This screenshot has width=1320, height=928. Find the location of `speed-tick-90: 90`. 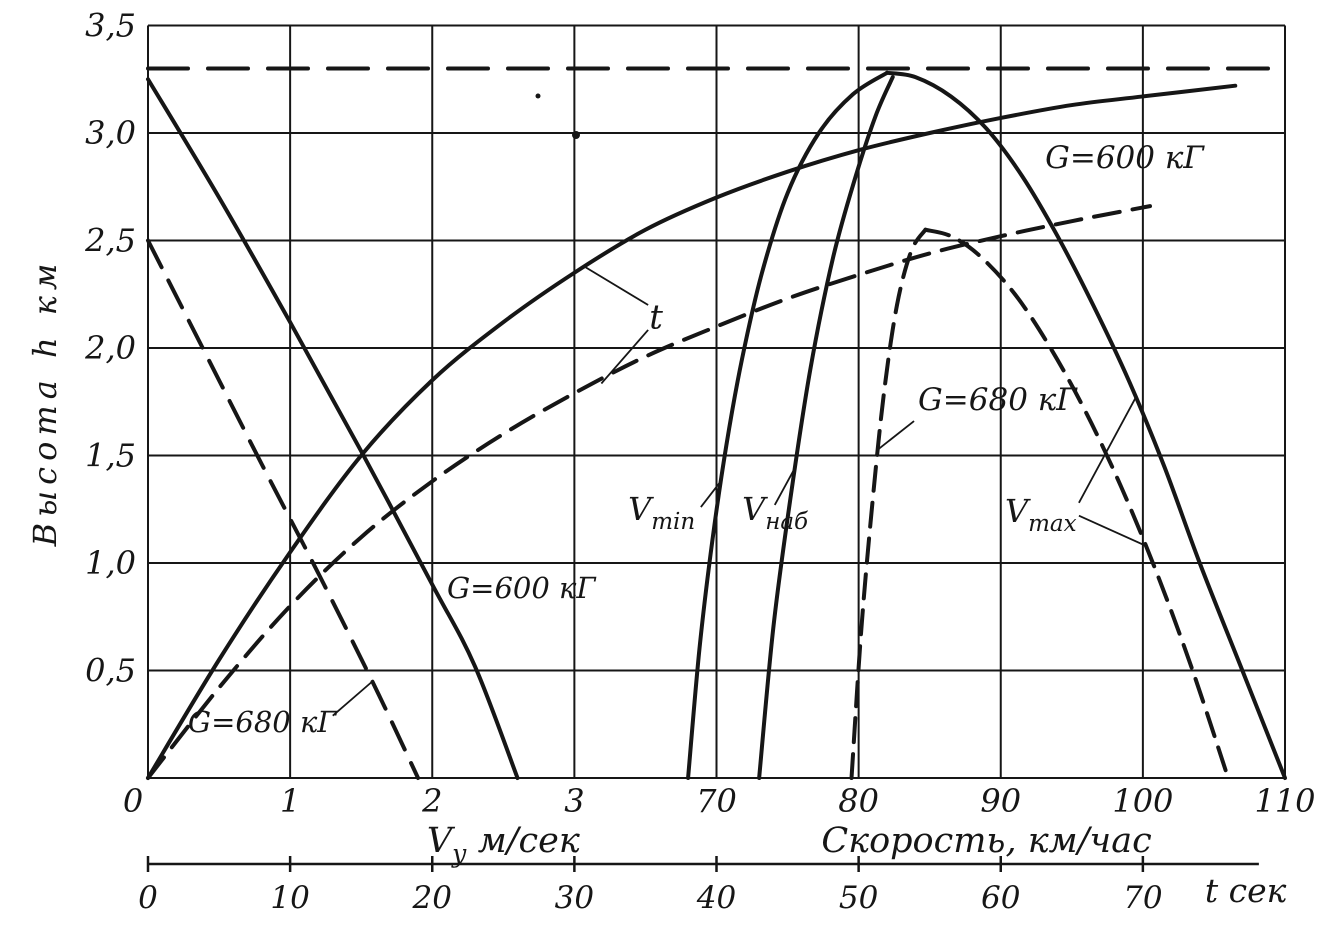

speed-tick-90: 90 is located at coordinates (1000, 801).